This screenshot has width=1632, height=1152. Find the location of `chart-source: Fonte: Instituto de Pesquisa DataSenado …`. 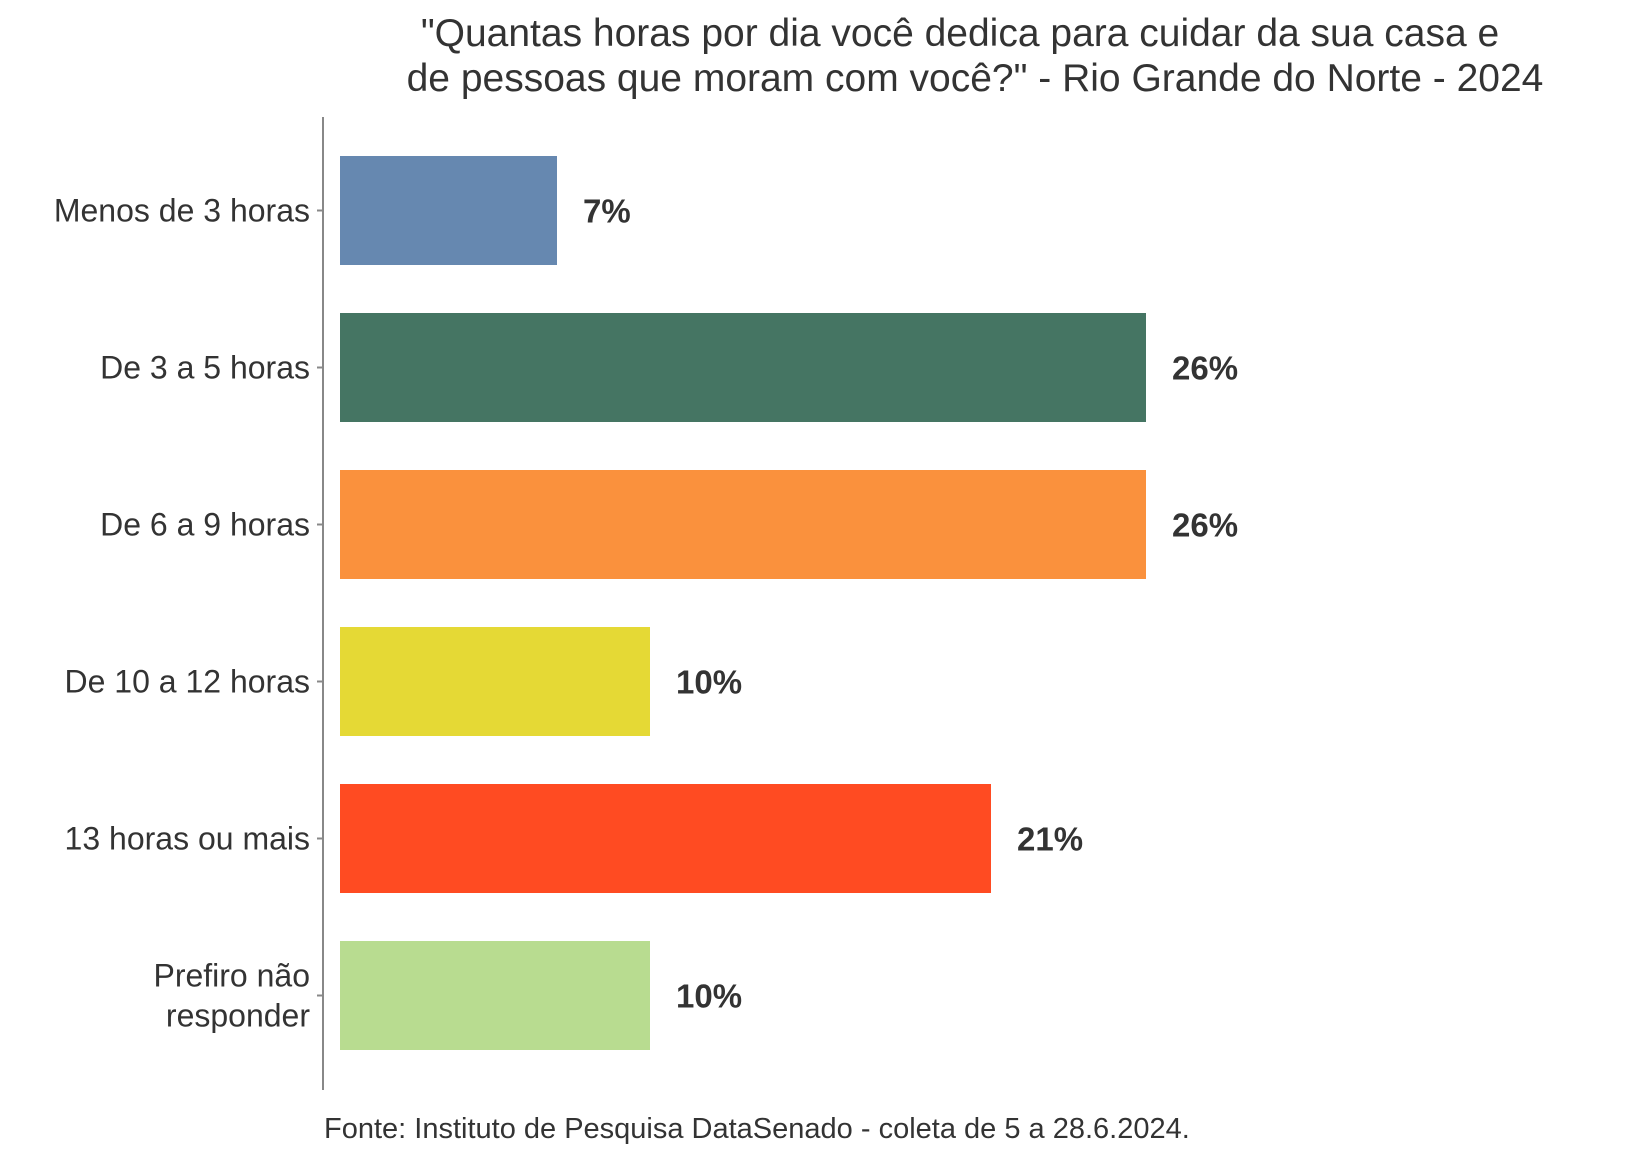

chart-source: Fonte: Instituto de Pesquisa DataSenado … is located at coordinates (757, 1129).